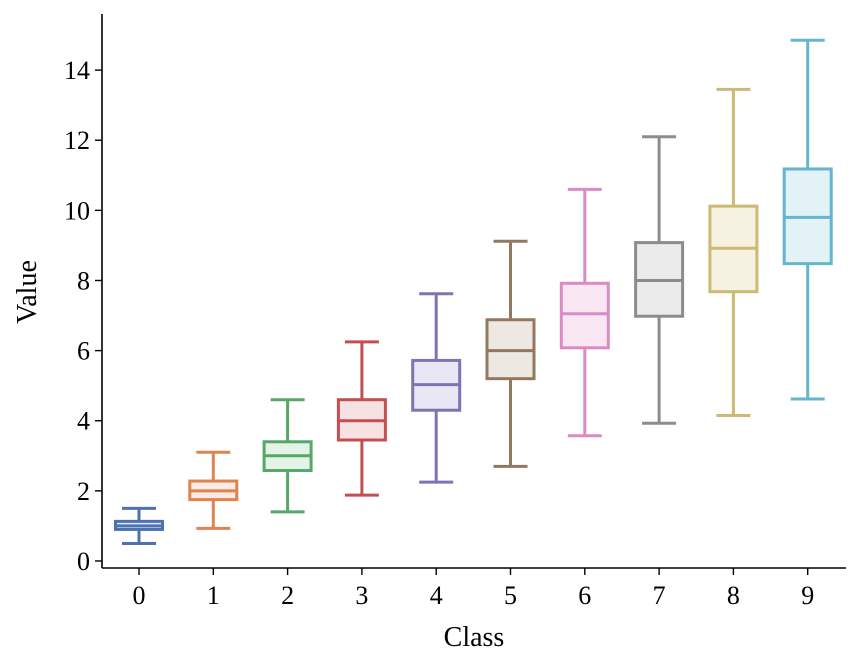 The image size is (860, 667). What do you see at coordinates (83, 351) in the screenshot?
I see `y-tick-label: 6` at bounding box center [83, 351].